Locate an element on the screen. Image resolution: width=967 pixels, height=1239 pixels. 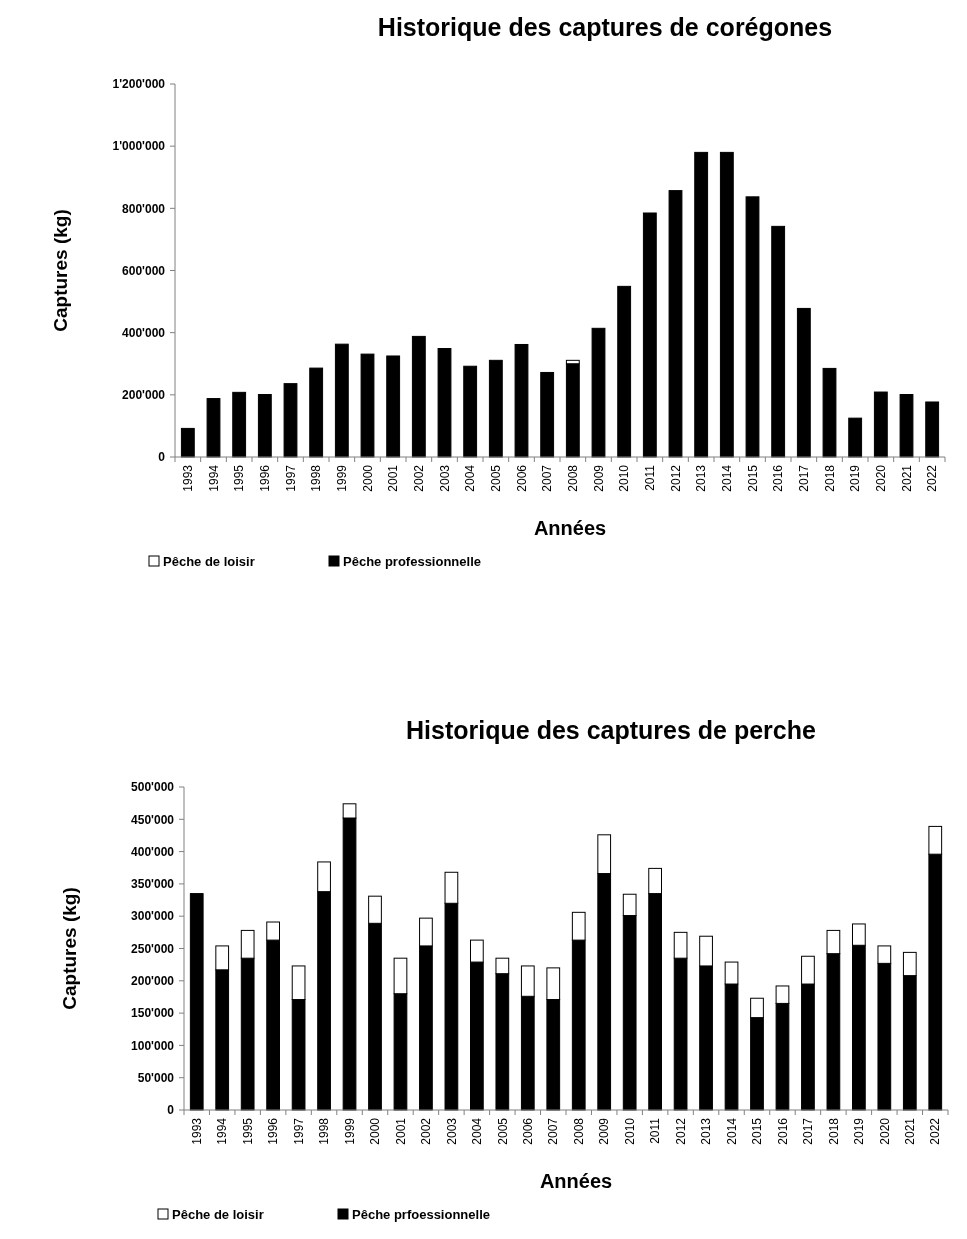
chart-title: Historique des captures de perche is located at coordinates (611, 730).